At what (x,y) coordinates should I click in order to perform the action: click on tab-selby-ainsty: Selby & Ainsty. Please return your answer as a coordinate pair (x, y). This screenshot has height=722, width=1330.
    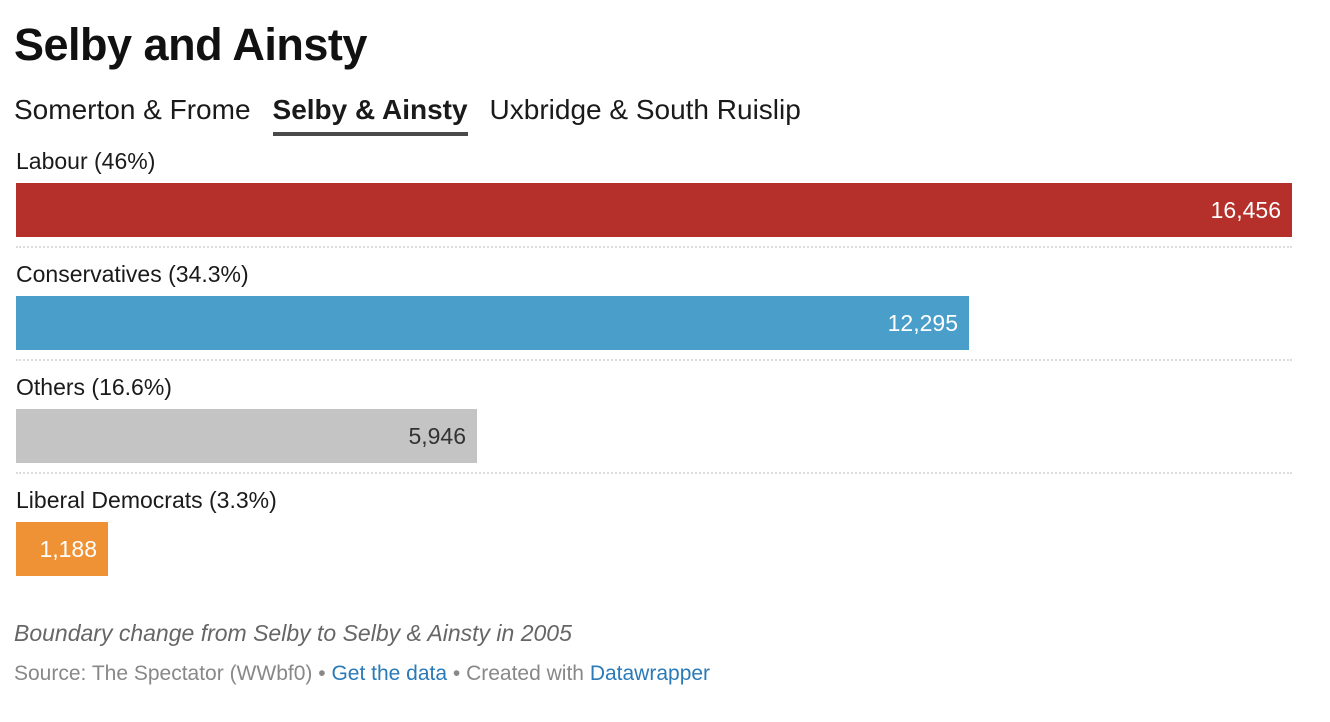
    Looking at the image, I should click on (370, 114).